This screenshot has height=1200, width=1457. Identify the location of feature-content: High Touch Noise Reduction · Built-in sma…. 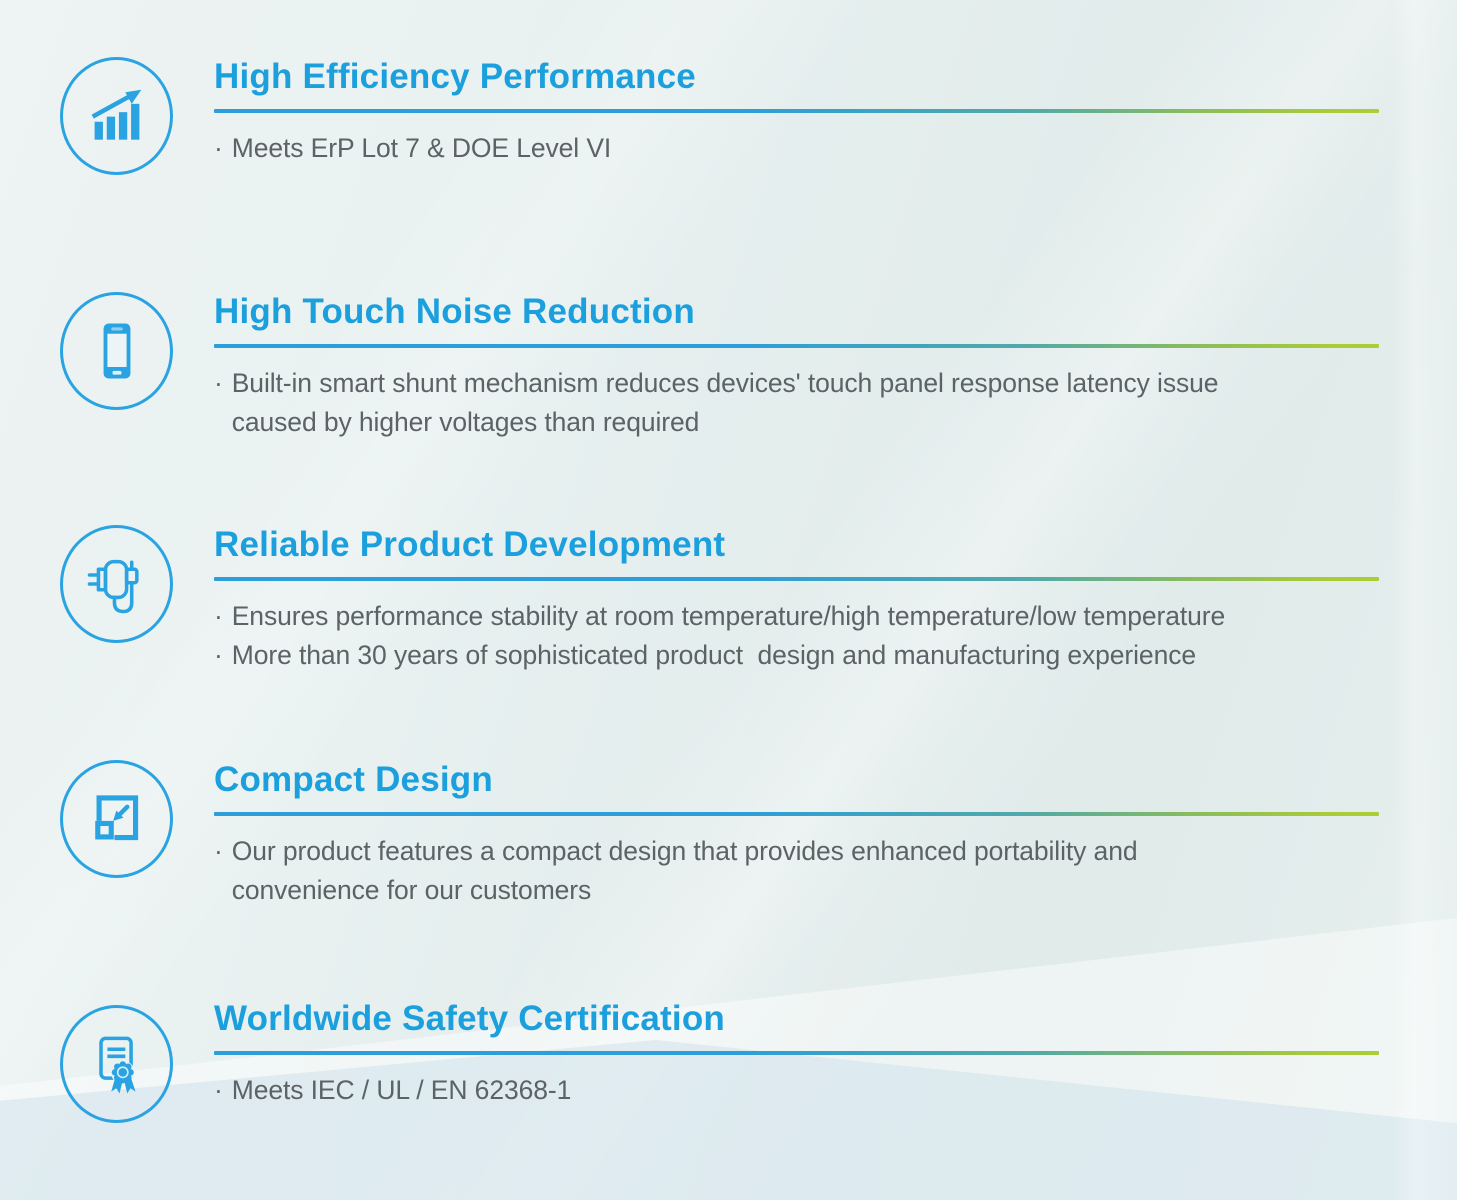
(796, 366).